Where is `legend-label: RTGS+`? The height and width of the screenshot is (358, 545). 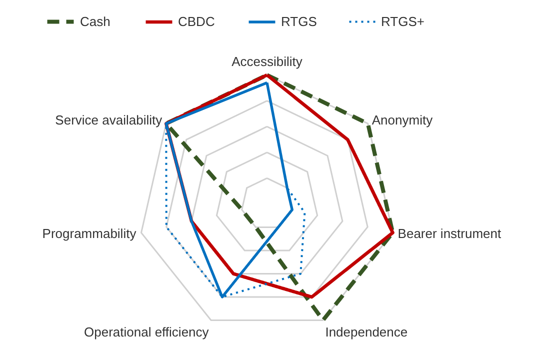
legend-label: RTGS+ is located at coordinates (402, 21).